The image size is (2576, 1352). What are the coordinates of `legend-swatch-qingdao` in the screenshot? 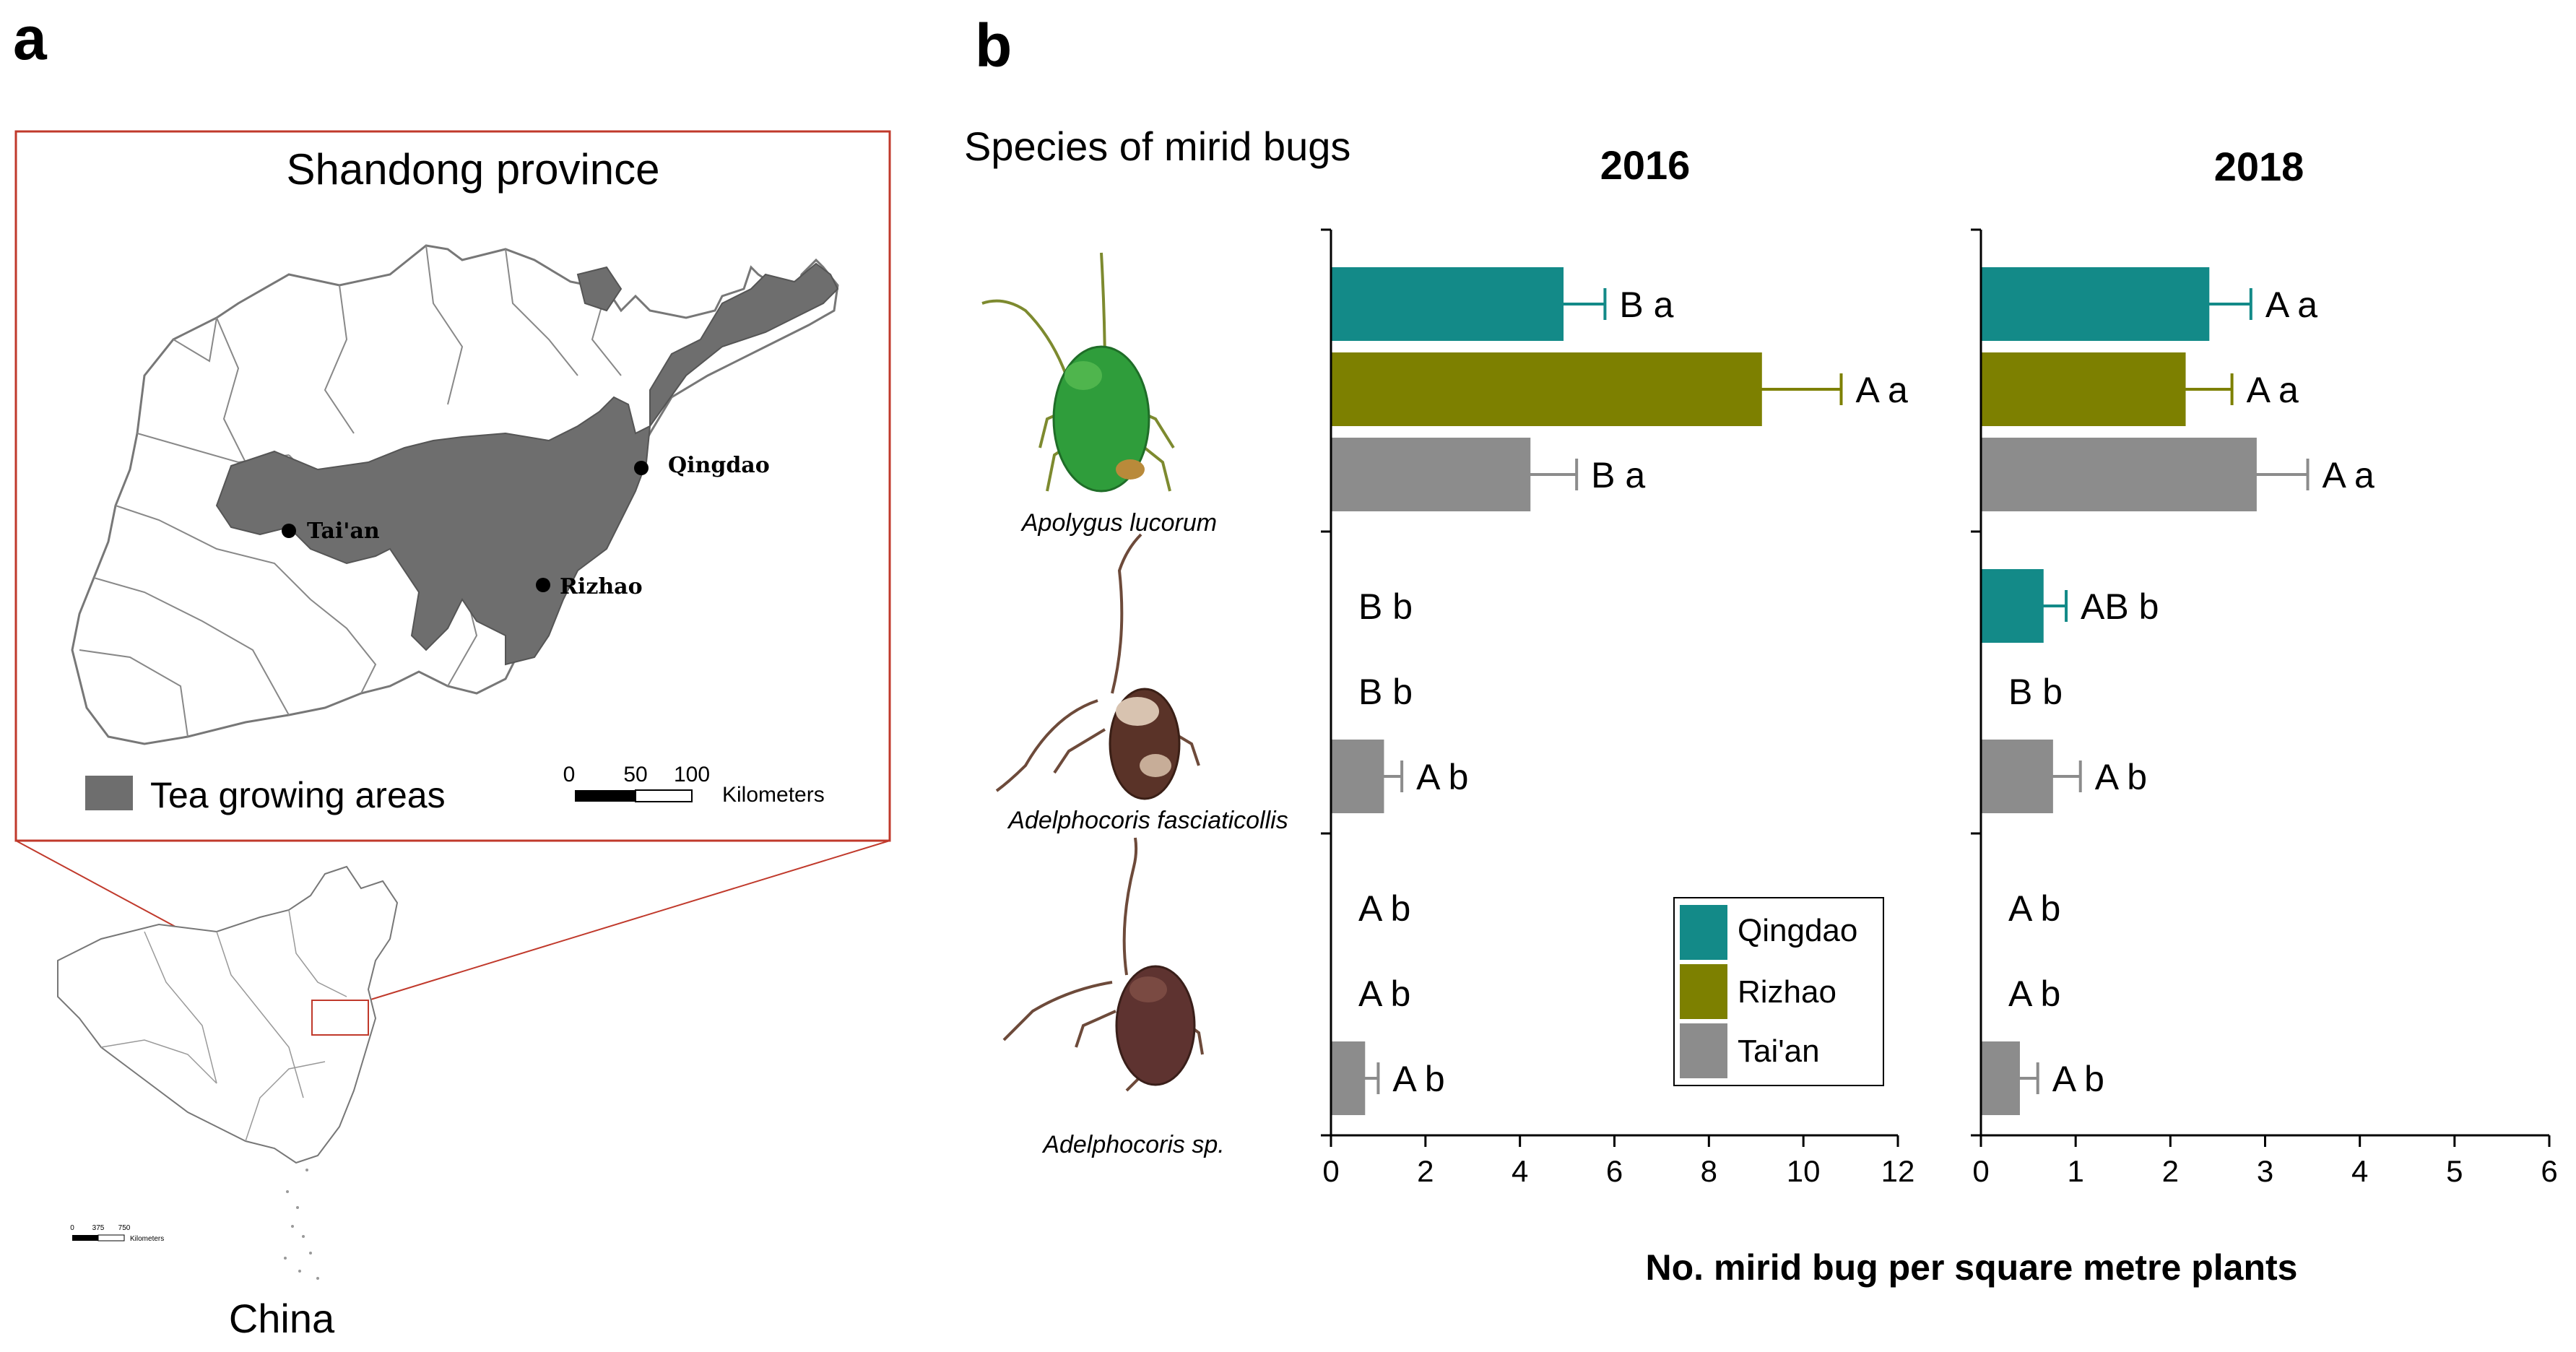 It's located at (1703, 932).